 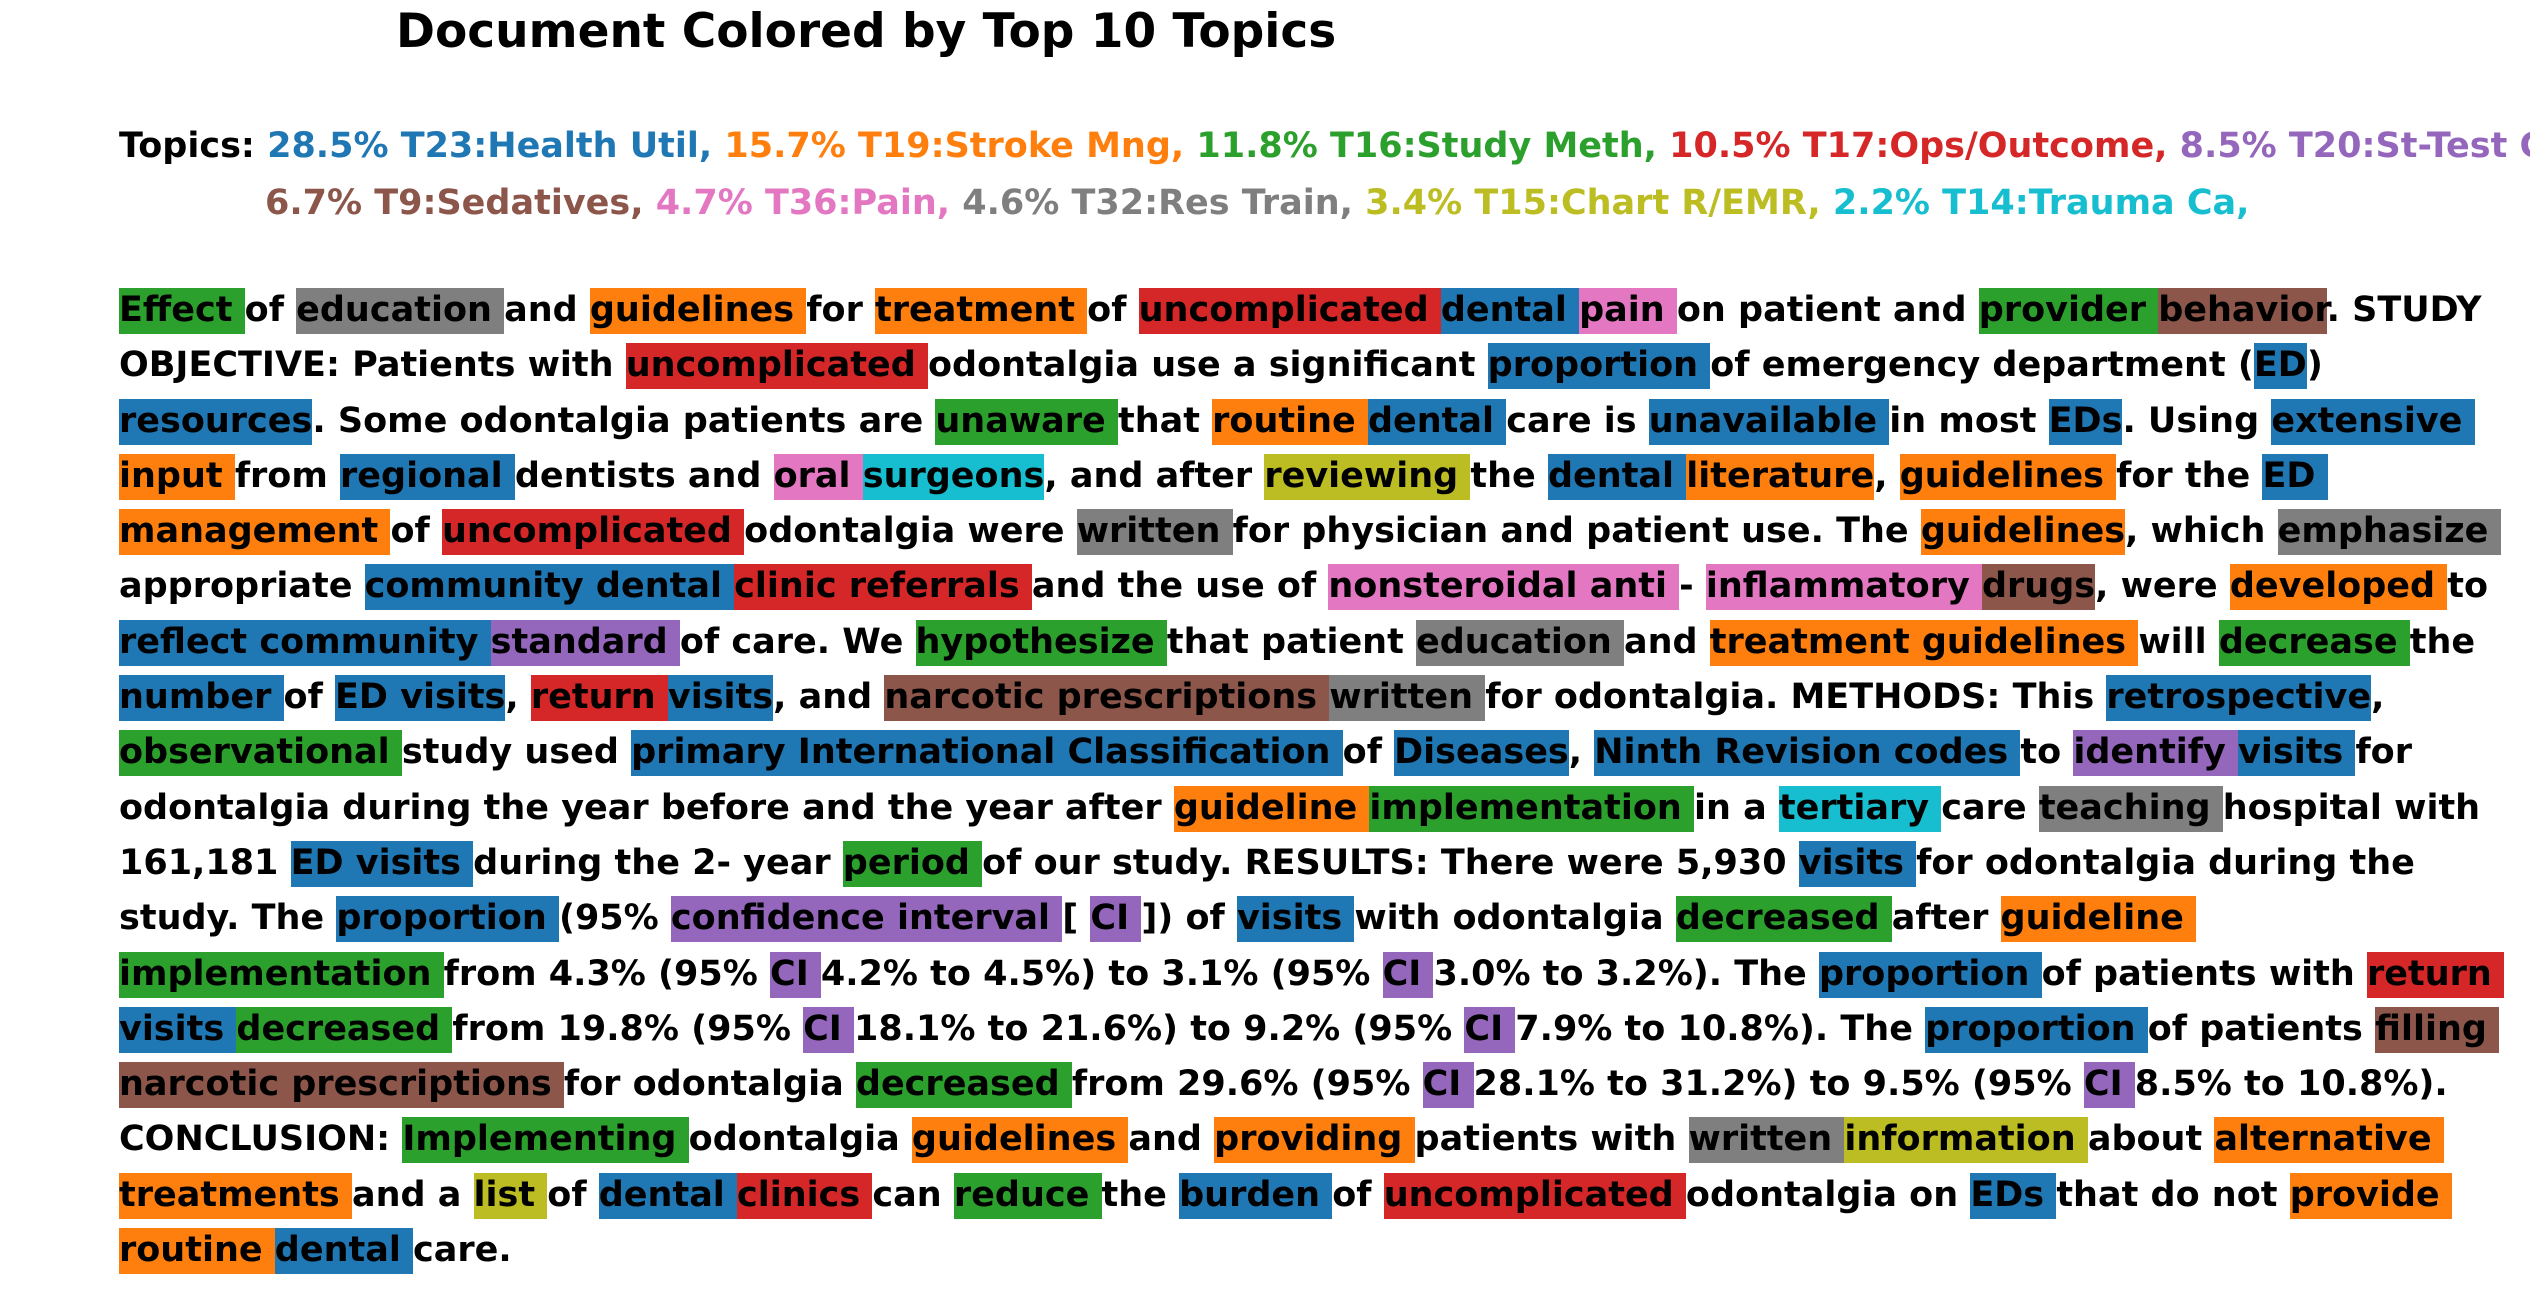 What do you see at coordinates (803, 203) in the screenshot?
I see `topic-legend-item: 4.7% T36:Pain,` at bounding box center [803, 203].